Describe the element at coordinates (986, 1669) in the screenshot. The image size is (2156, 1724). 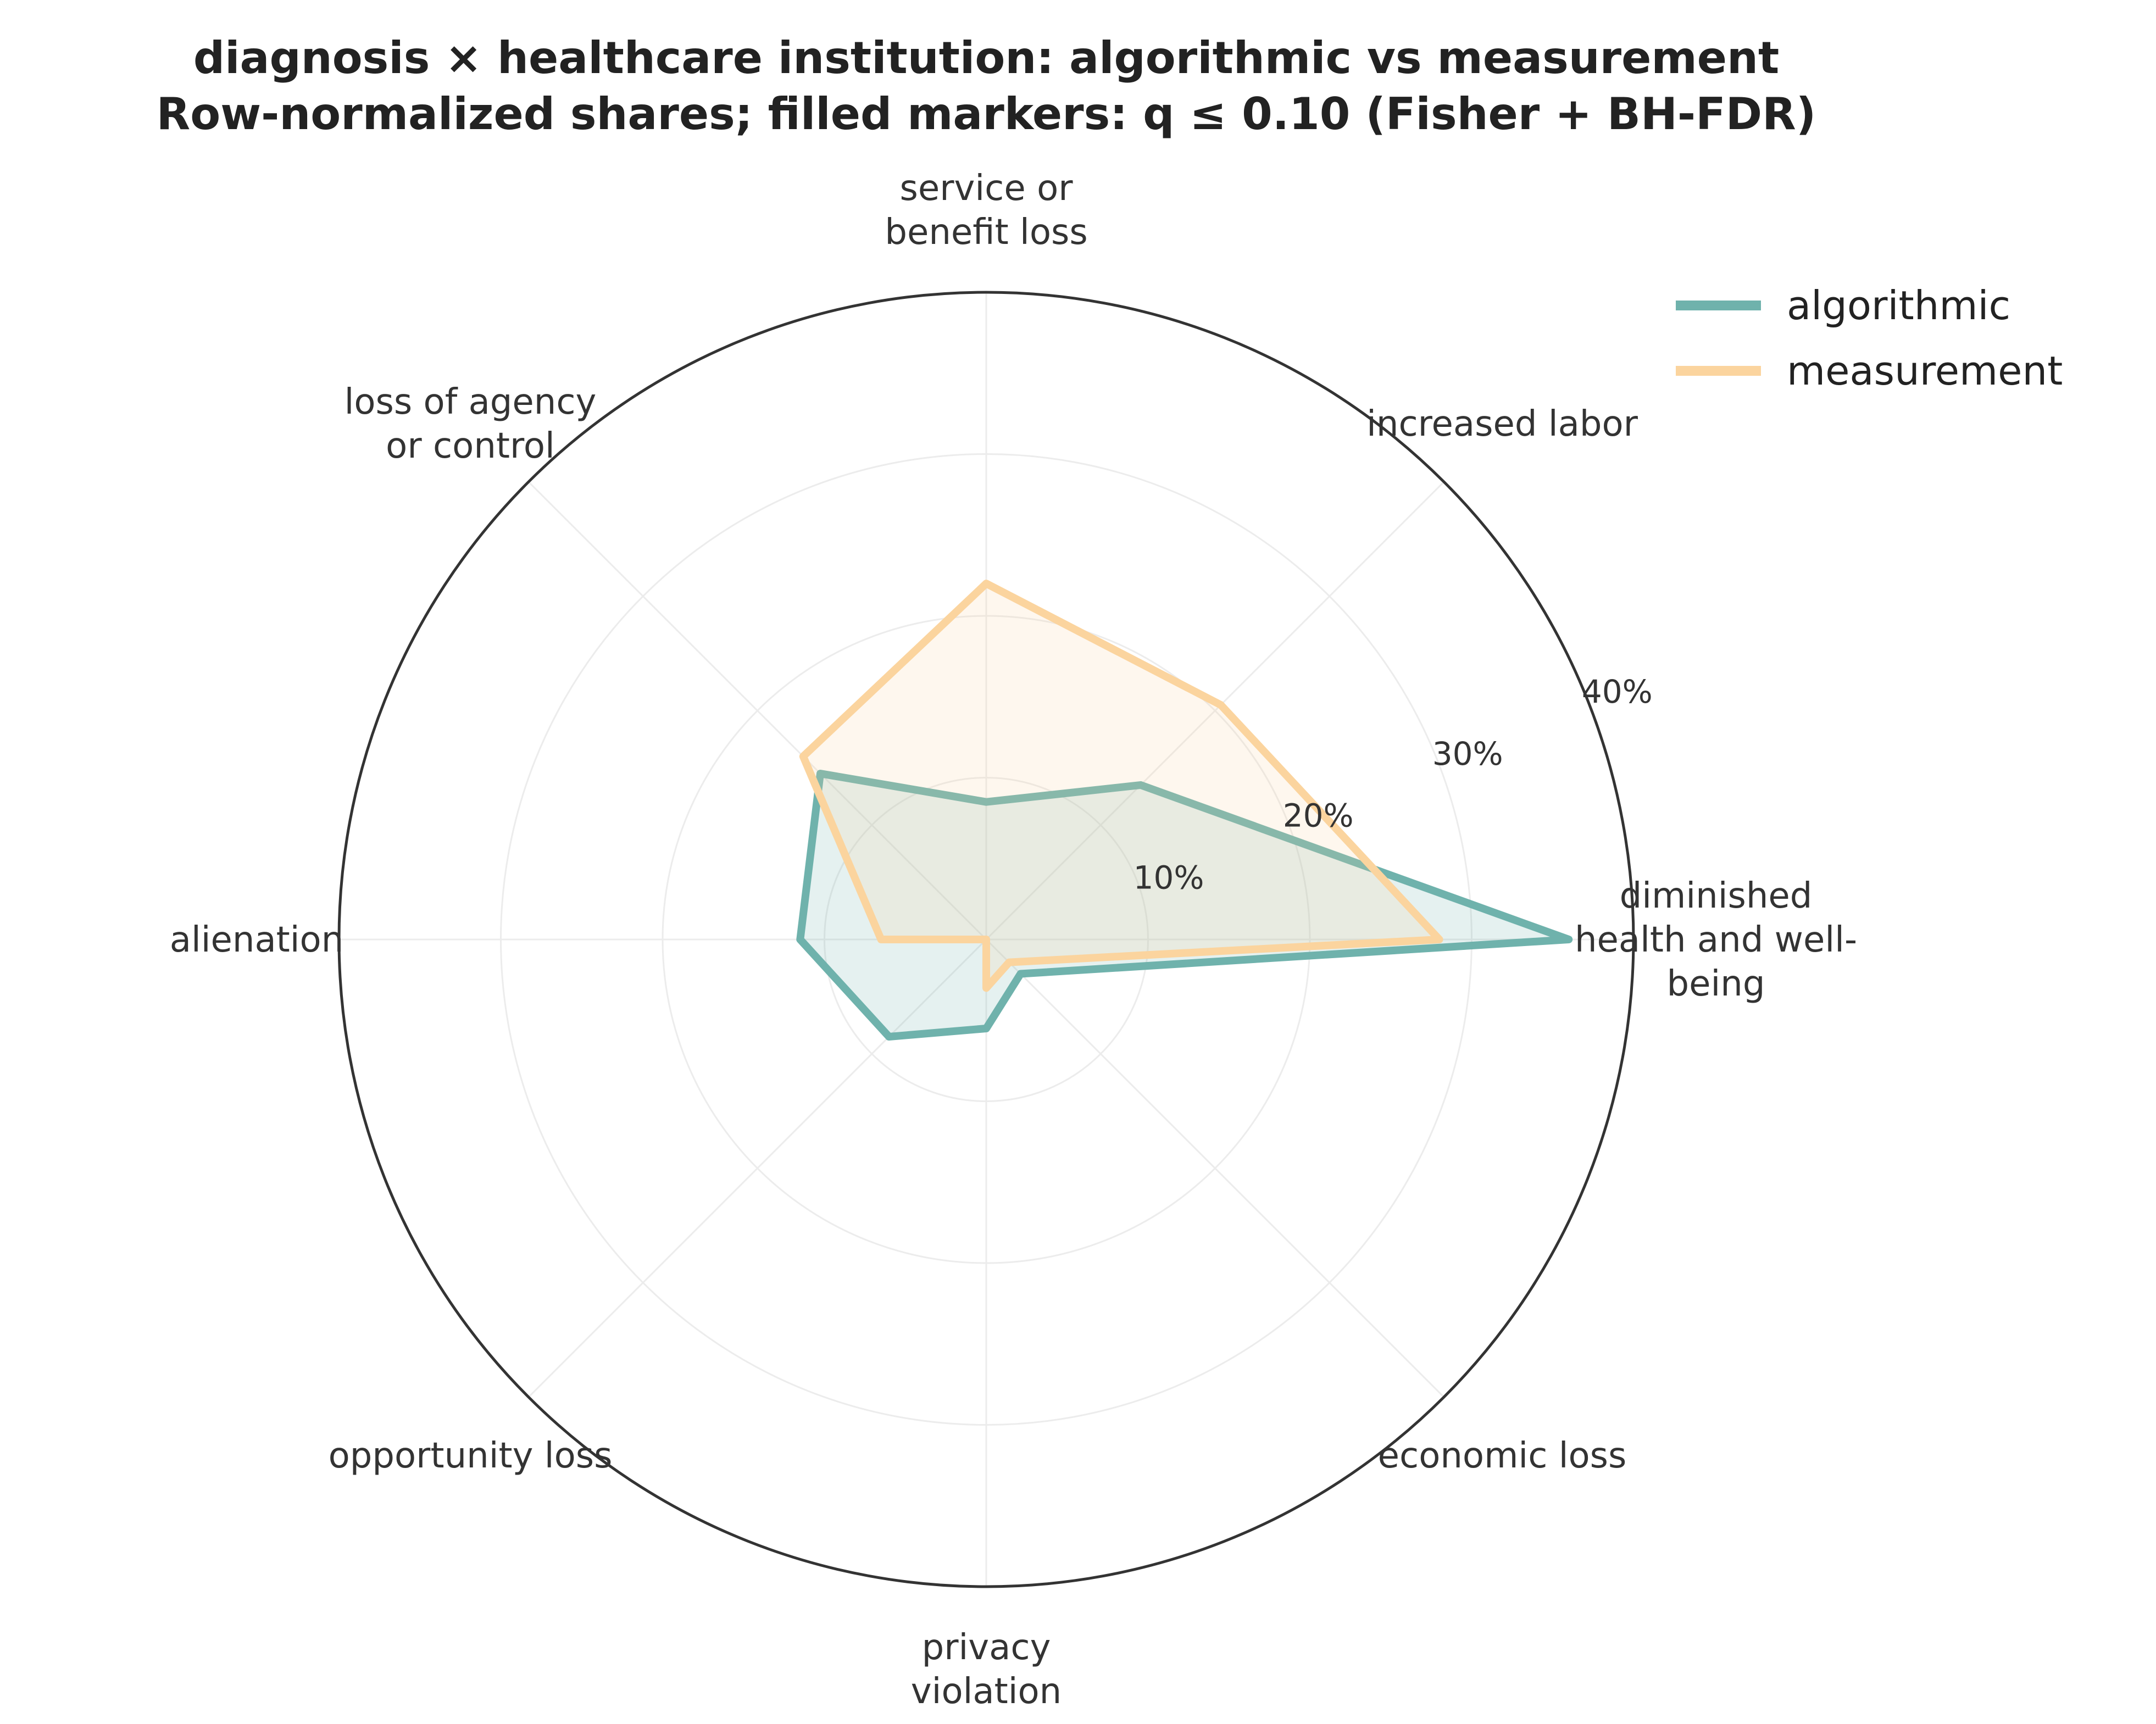
I see `axis-label-6: privacy violation` at that location.